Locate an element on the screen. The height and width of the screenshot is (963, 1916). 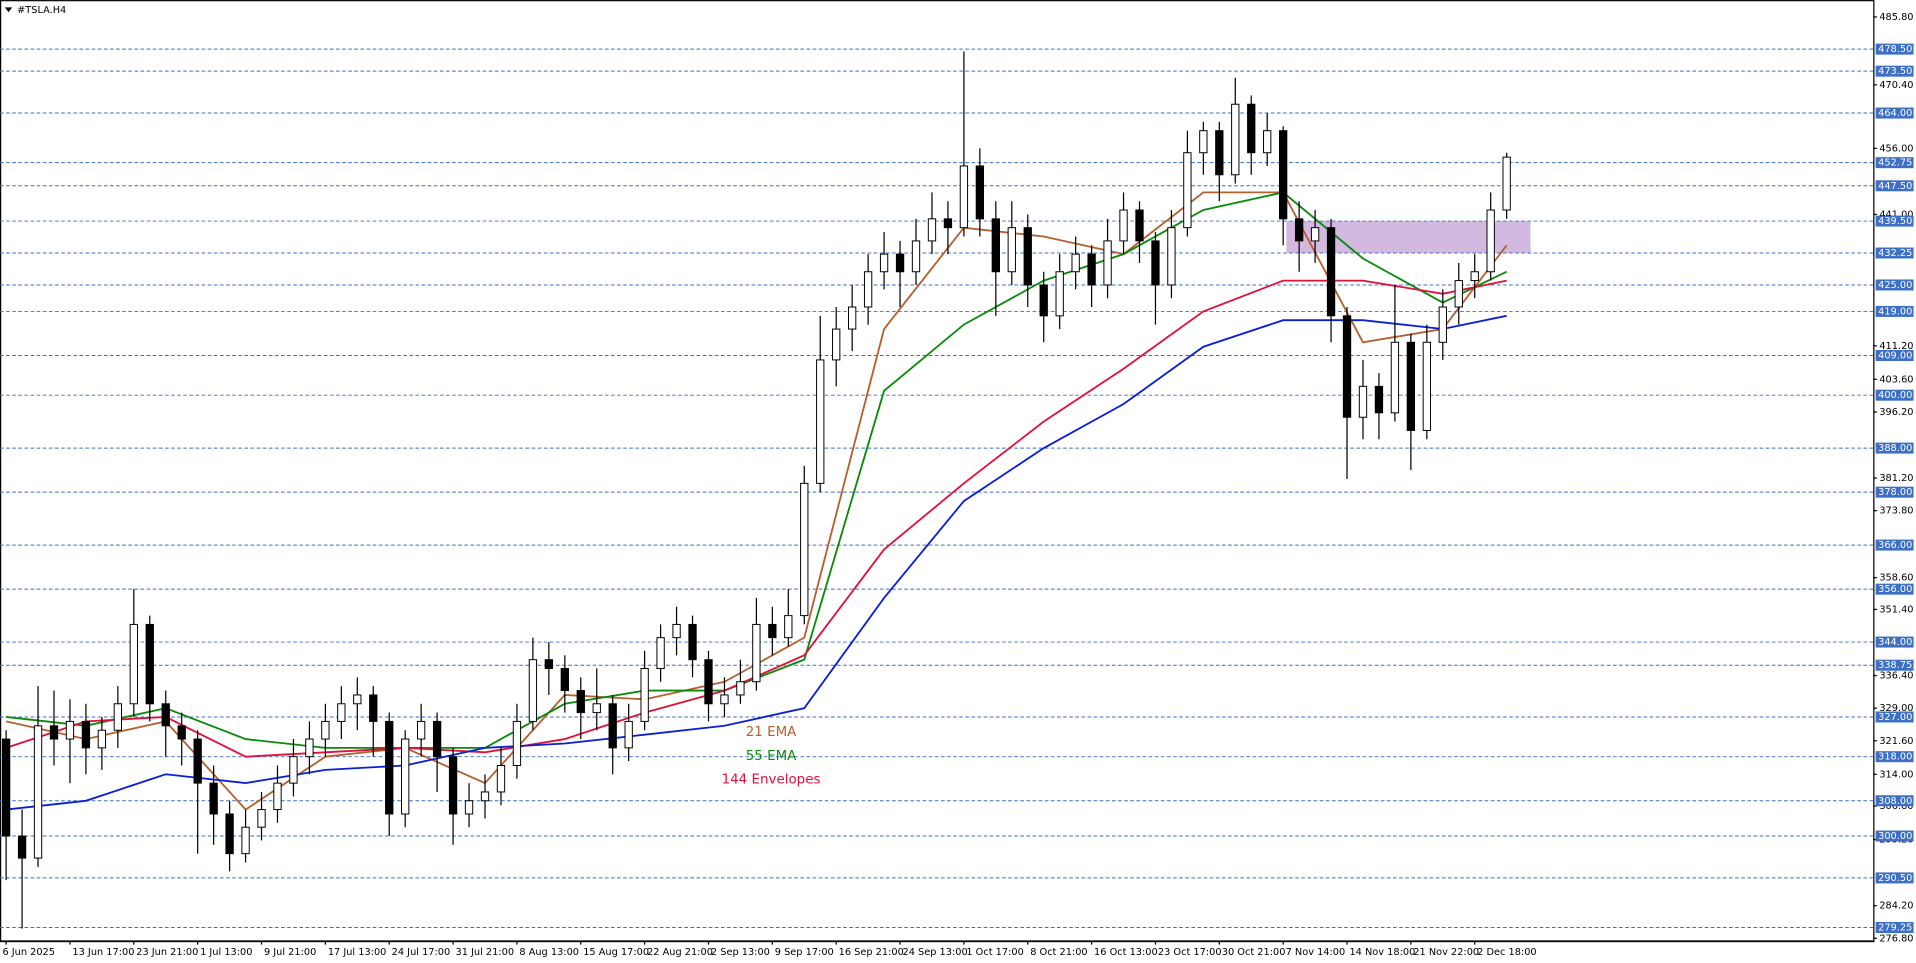
y-tick-label: 456.00 is located at coordinates (1896, 148).